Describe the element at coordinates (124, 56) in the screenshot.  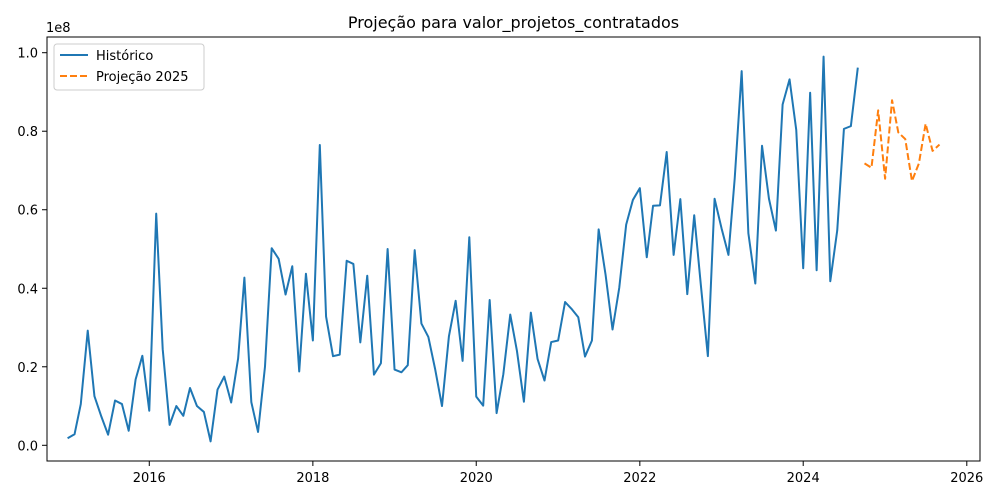
I see `legend-label-1: Histórico` at that location.